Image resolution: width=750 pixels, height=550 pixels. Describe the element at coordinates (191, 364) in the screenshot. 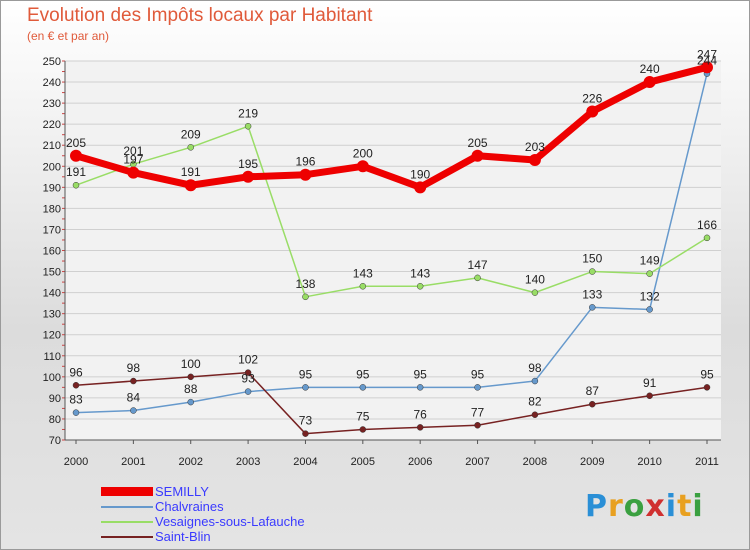

I see `data-label: 100` at that location.